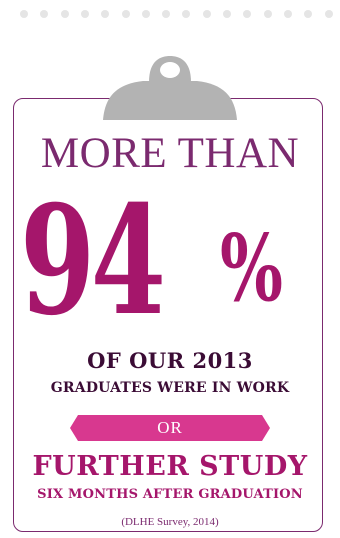 Image resolution: width=340 pixels, height=538 pixels. I want to click on percent-sign: %, so click(251, 268).